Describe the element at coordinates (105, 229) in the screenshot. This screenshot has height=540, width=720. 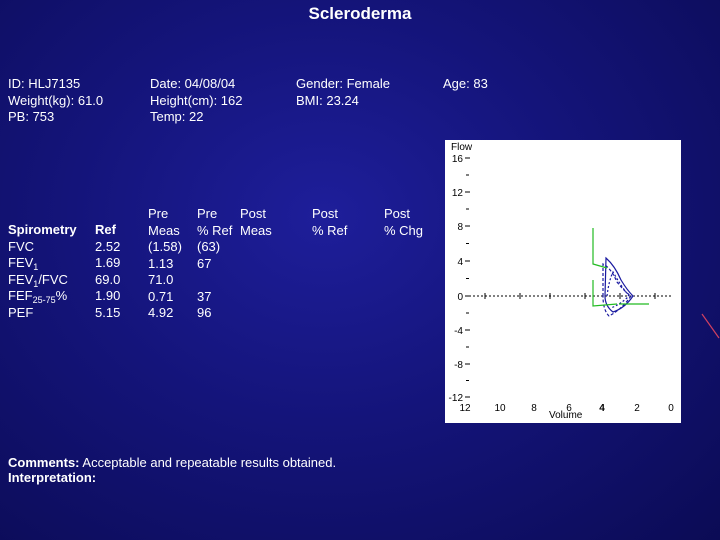
I see `table-header-ref: Ref` at that location.